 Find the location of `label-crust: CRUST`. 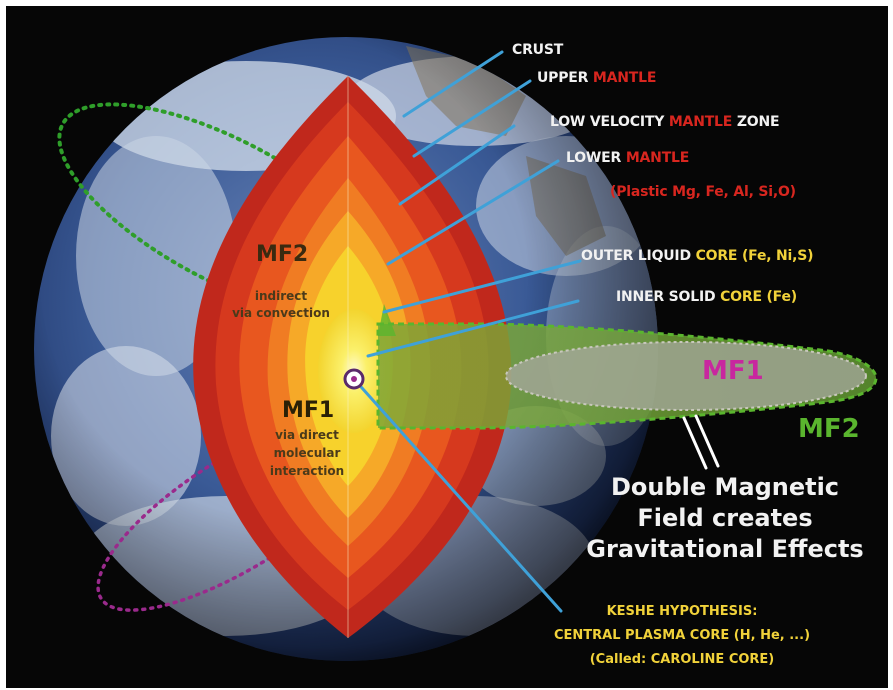

label-crust: CRUST is located at coordinates (538, 50).